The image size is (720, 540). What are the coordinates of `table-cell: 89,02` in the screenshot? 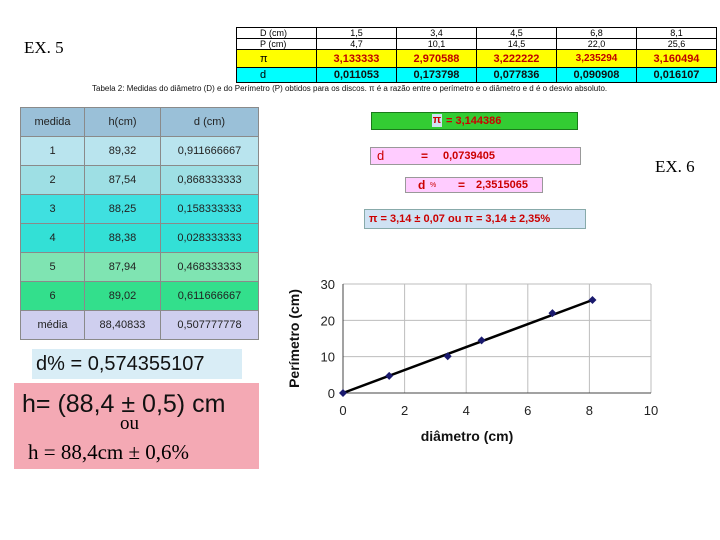 It's located at (122, 296).